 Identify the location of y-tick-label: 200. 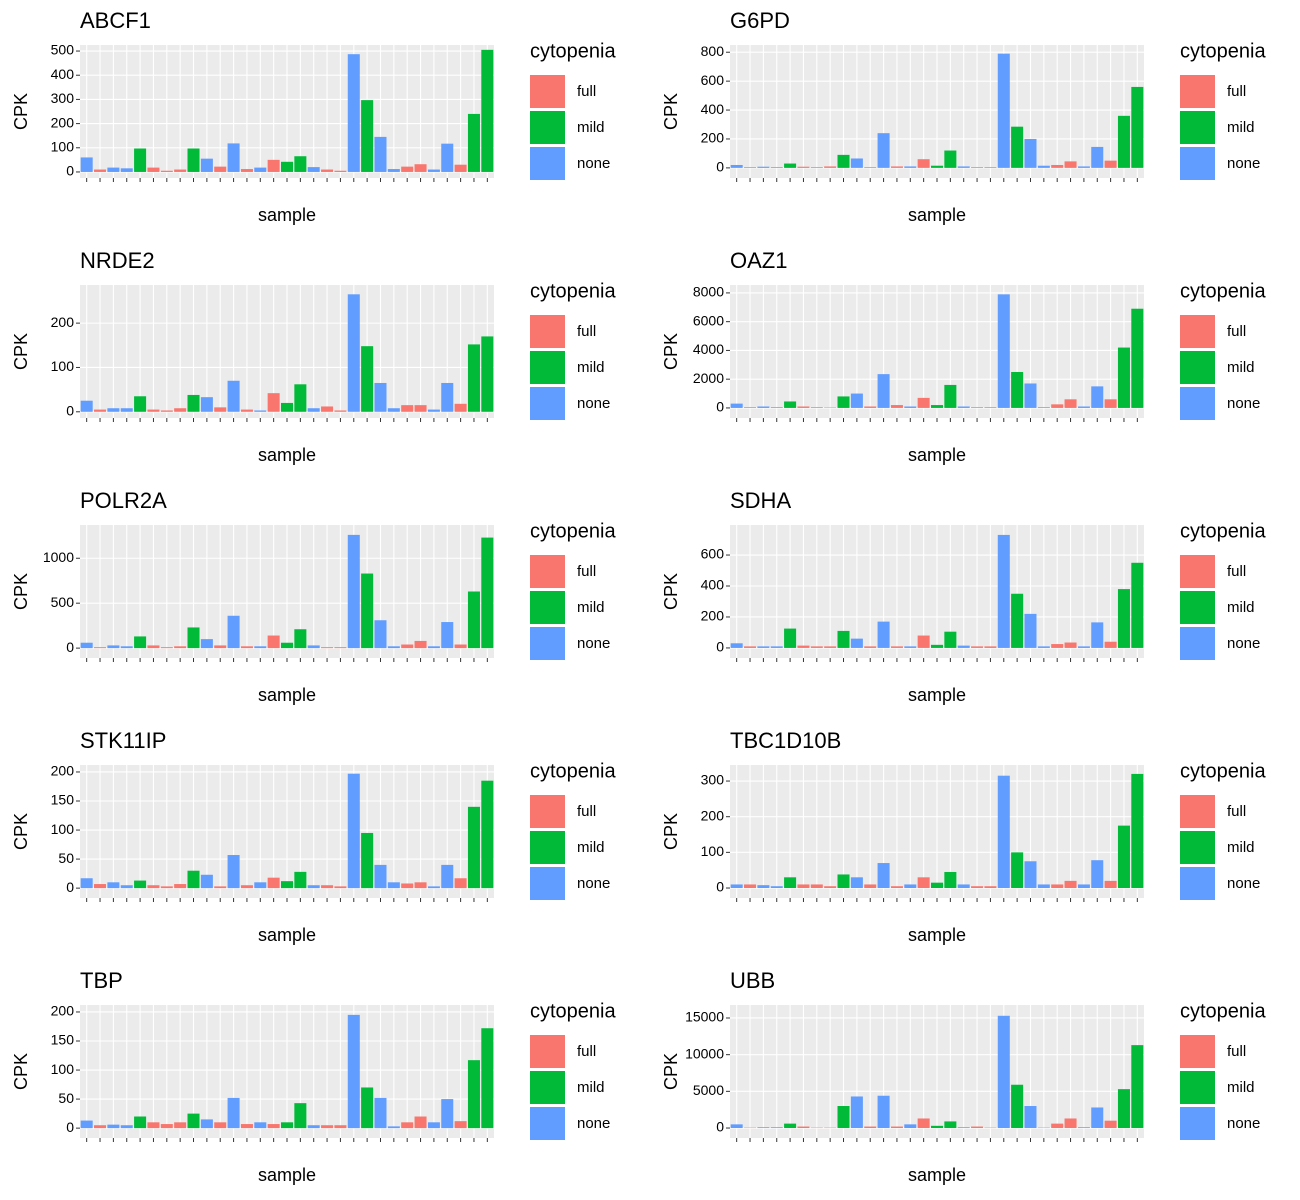
(63, 322).